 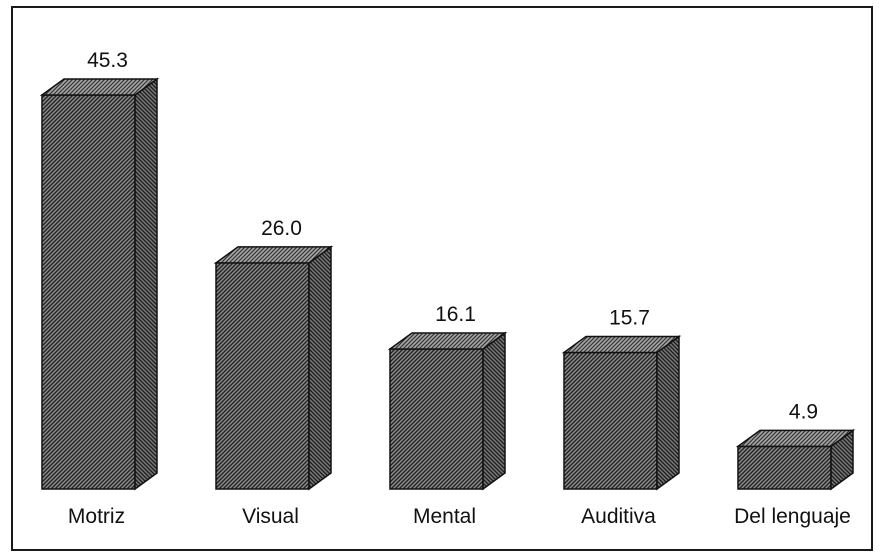 What do you see at coordinates (618, 516) in the screenshot?
I see `category-label: Auditiva` at bounding box center [618, 516].